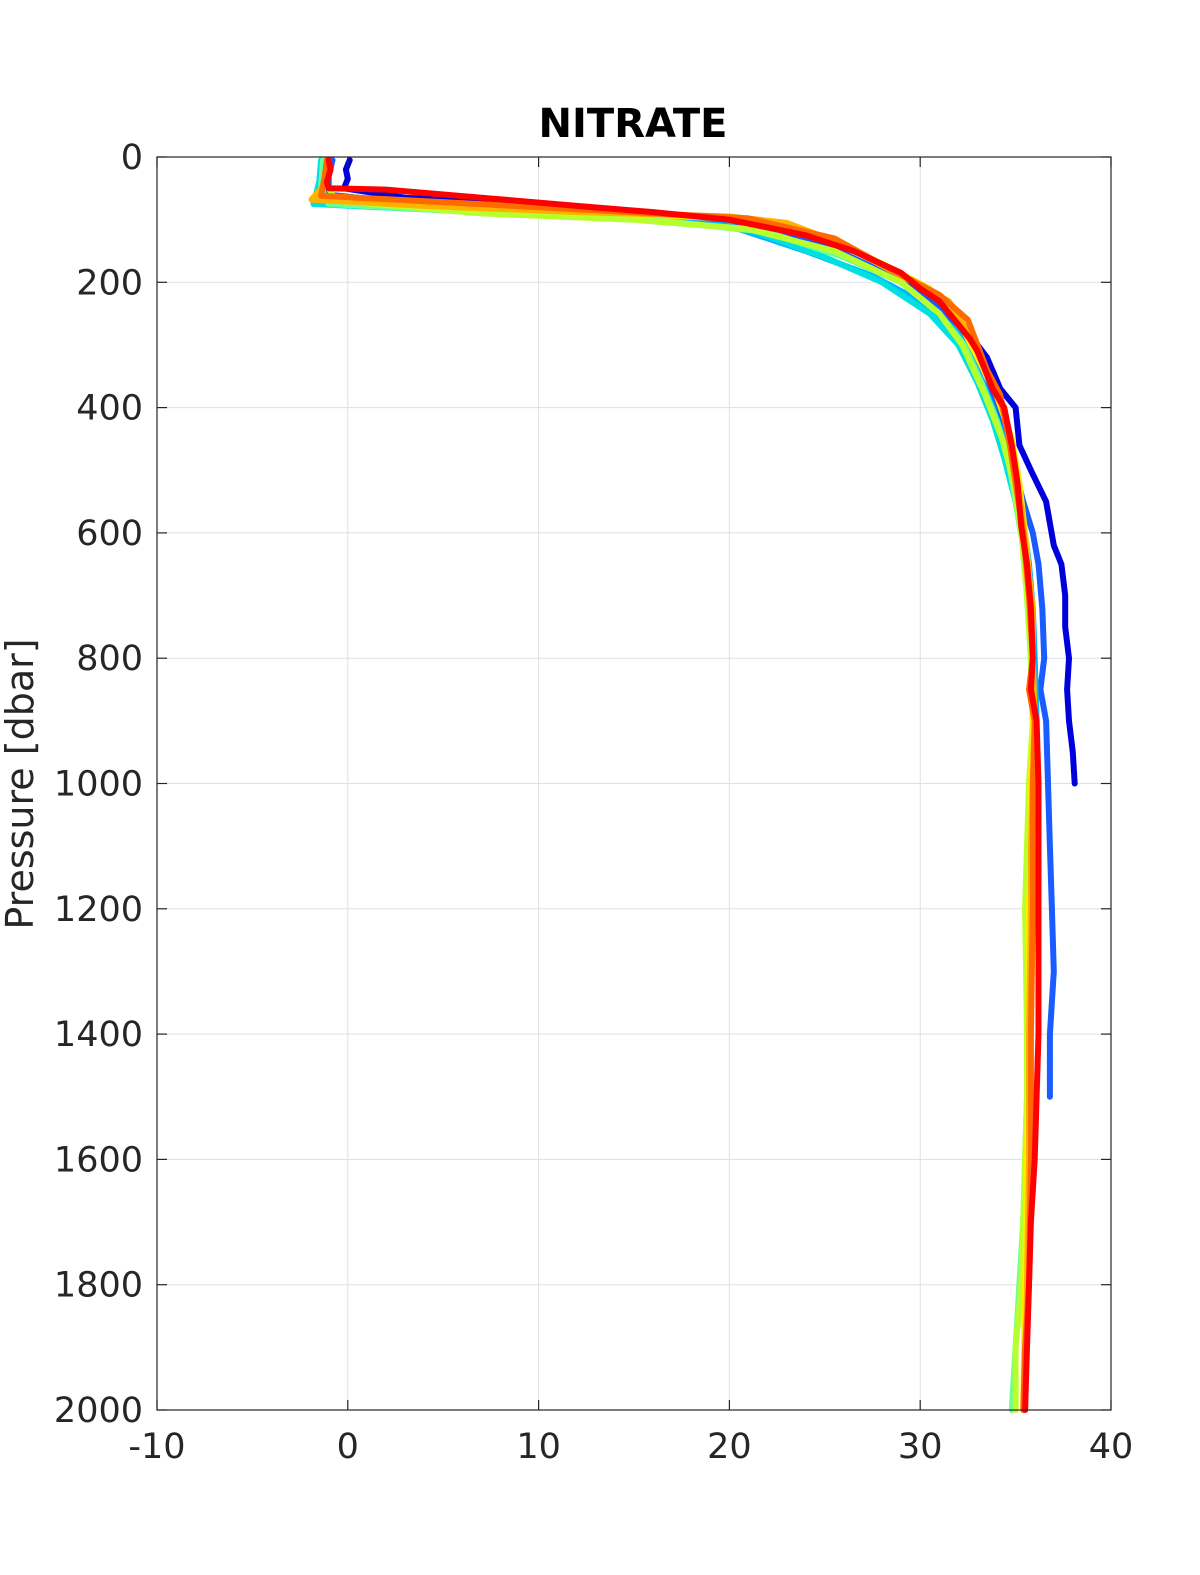 This screenshot has width=1200, height=1575. Describe the element at coordinates (109, 659) in the screenshot. I see `y-tick-label: 800` at that location.